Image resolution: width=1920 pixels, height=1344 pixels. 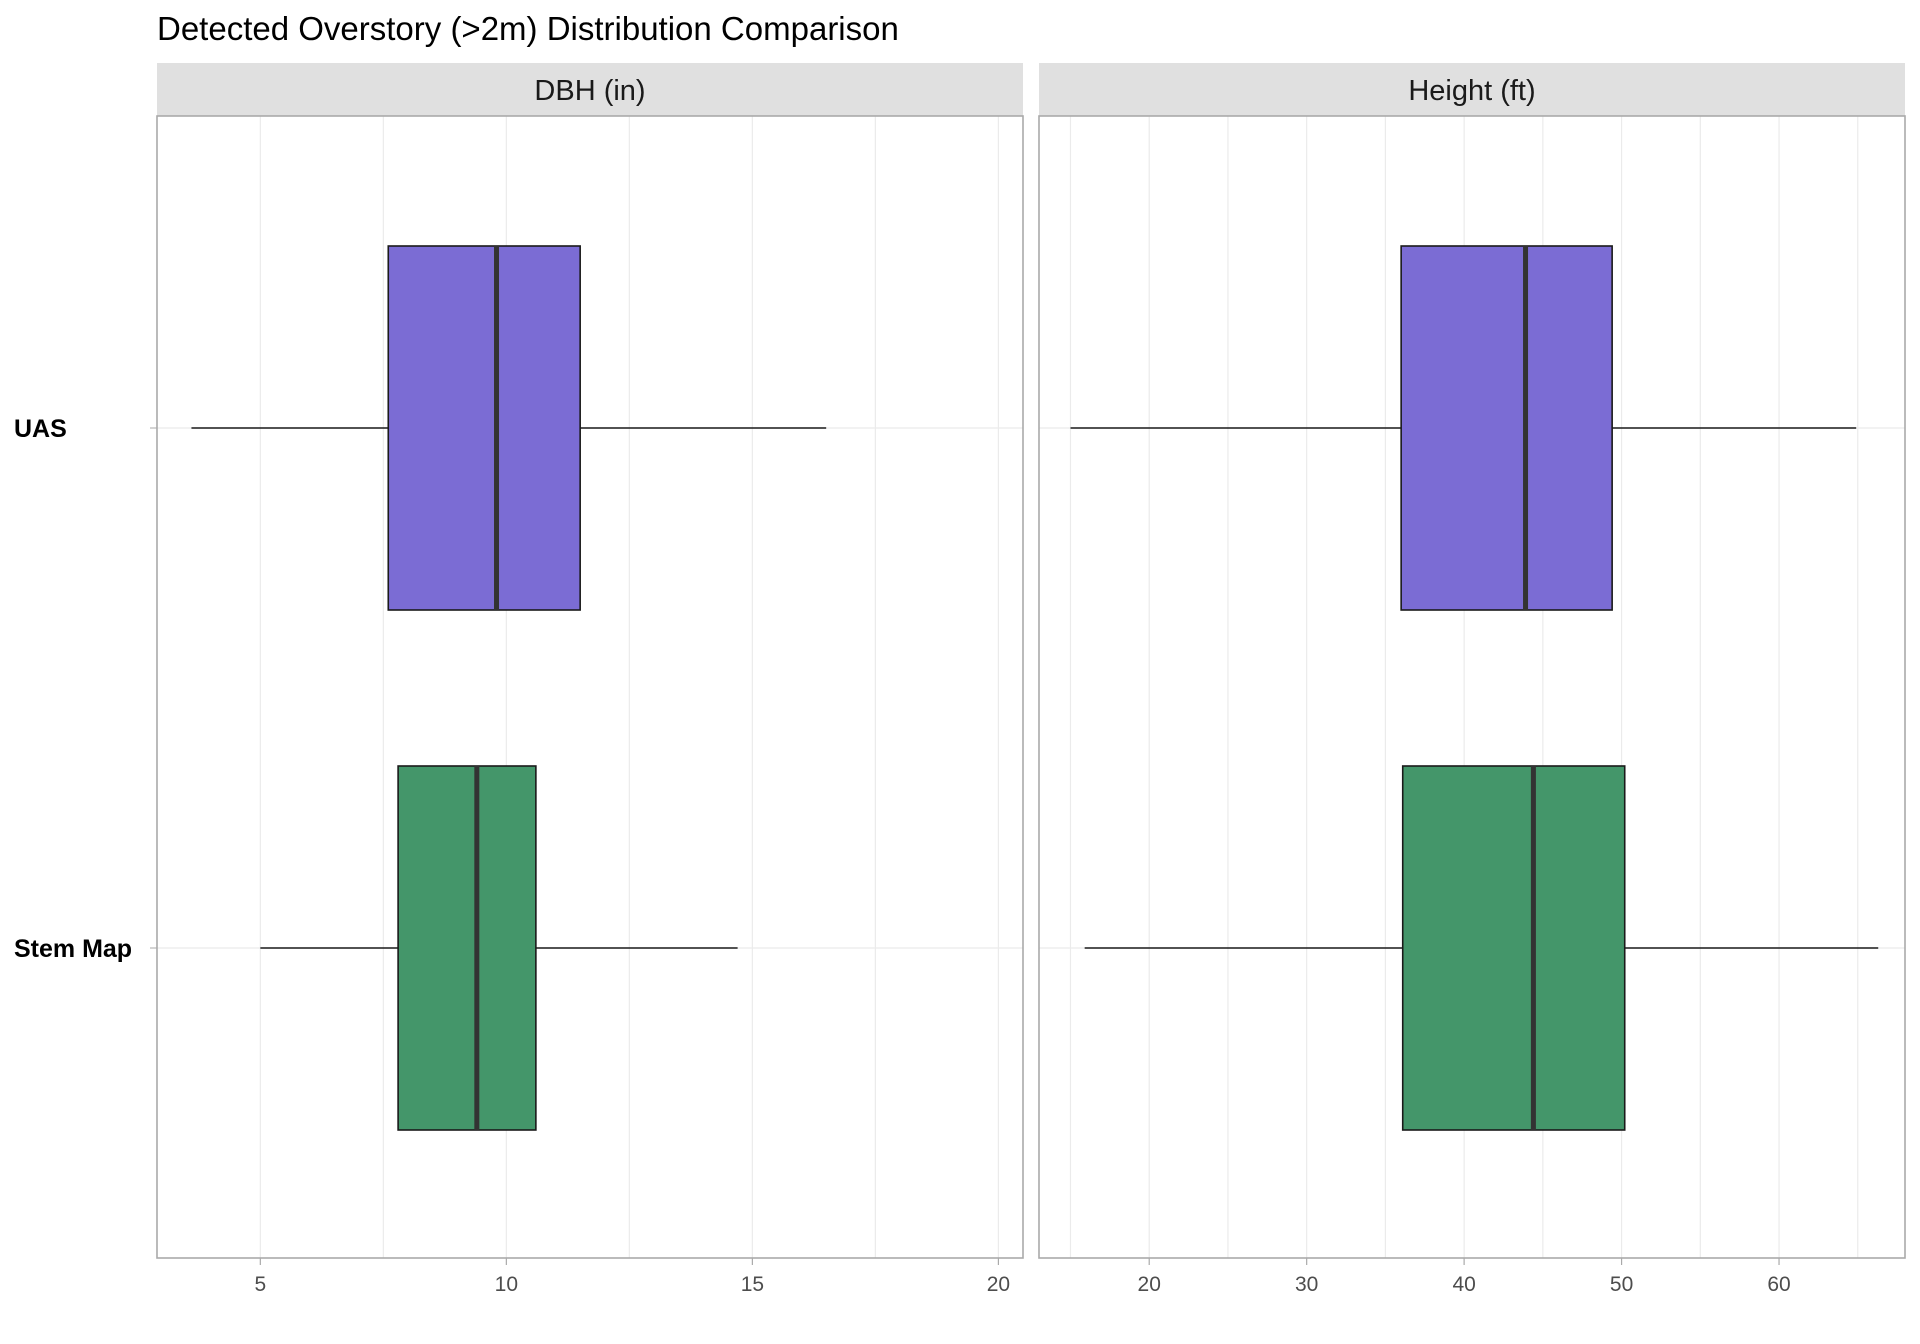 I want to click on x-tick-label-height-ft-40: 40, so click(x=1463, y=1284).